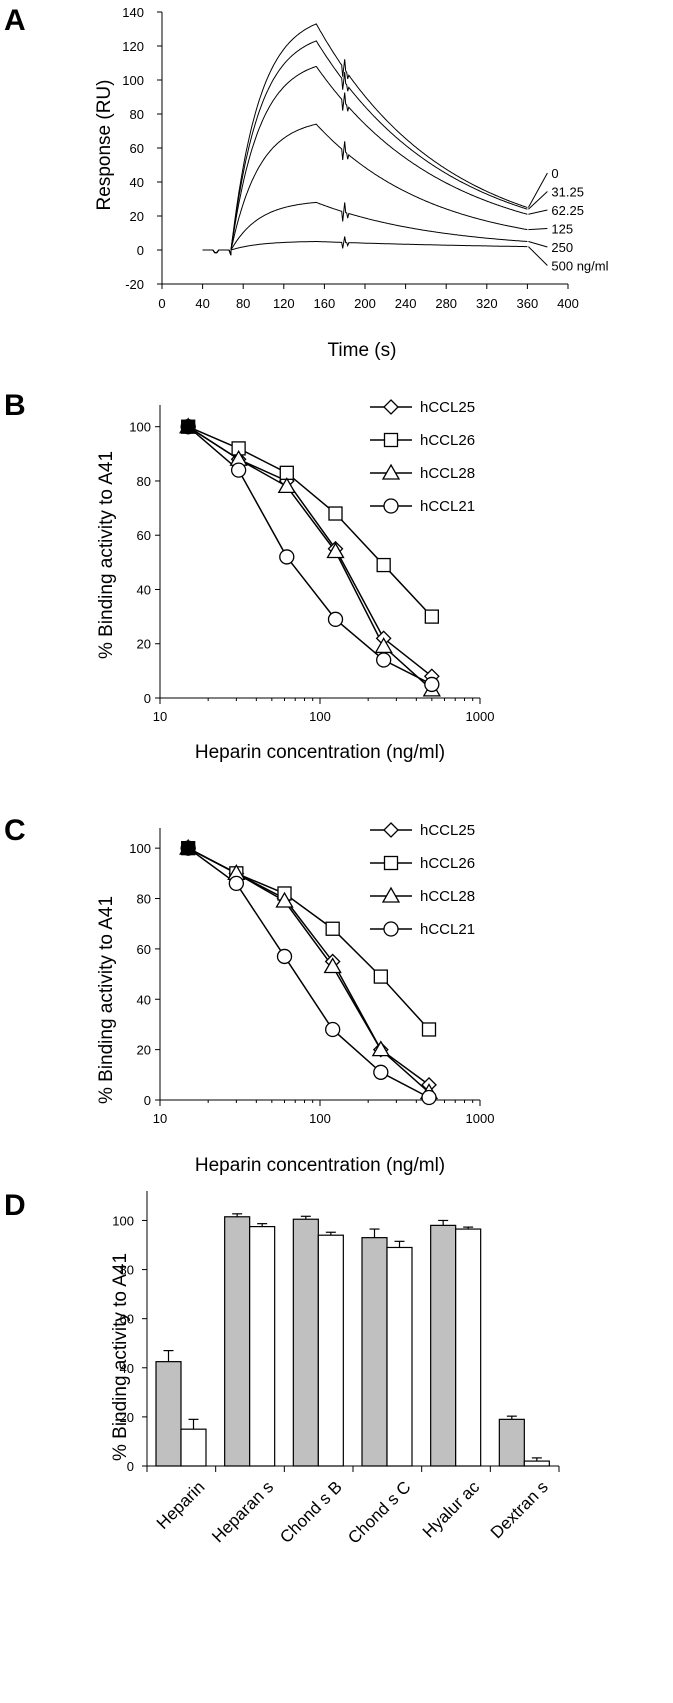  I want to click on series-group-c, so click(309, 972).